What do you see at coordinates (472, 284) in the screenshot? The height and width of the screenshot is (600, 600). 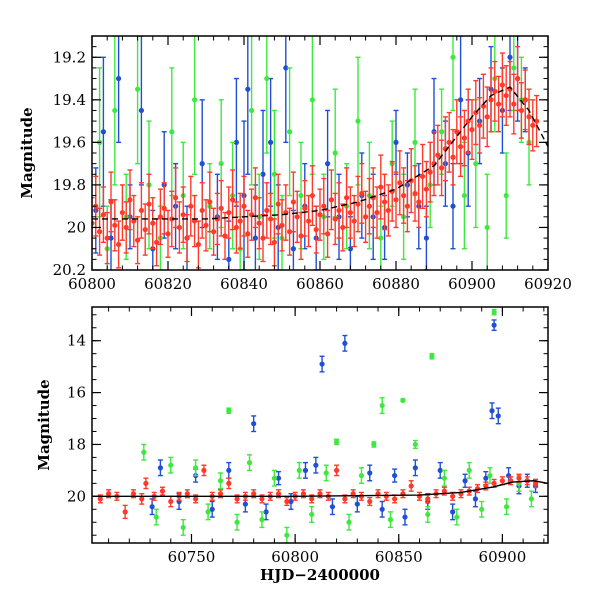 I see `top-x-tick-label: 60900` at bounding box center [472, 284].